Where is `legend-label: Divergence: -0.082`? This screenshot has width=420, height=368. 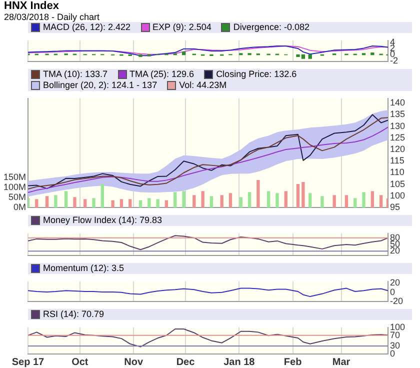 legend-label: Divergence: -0.082 is located at coordinates (271, 27).